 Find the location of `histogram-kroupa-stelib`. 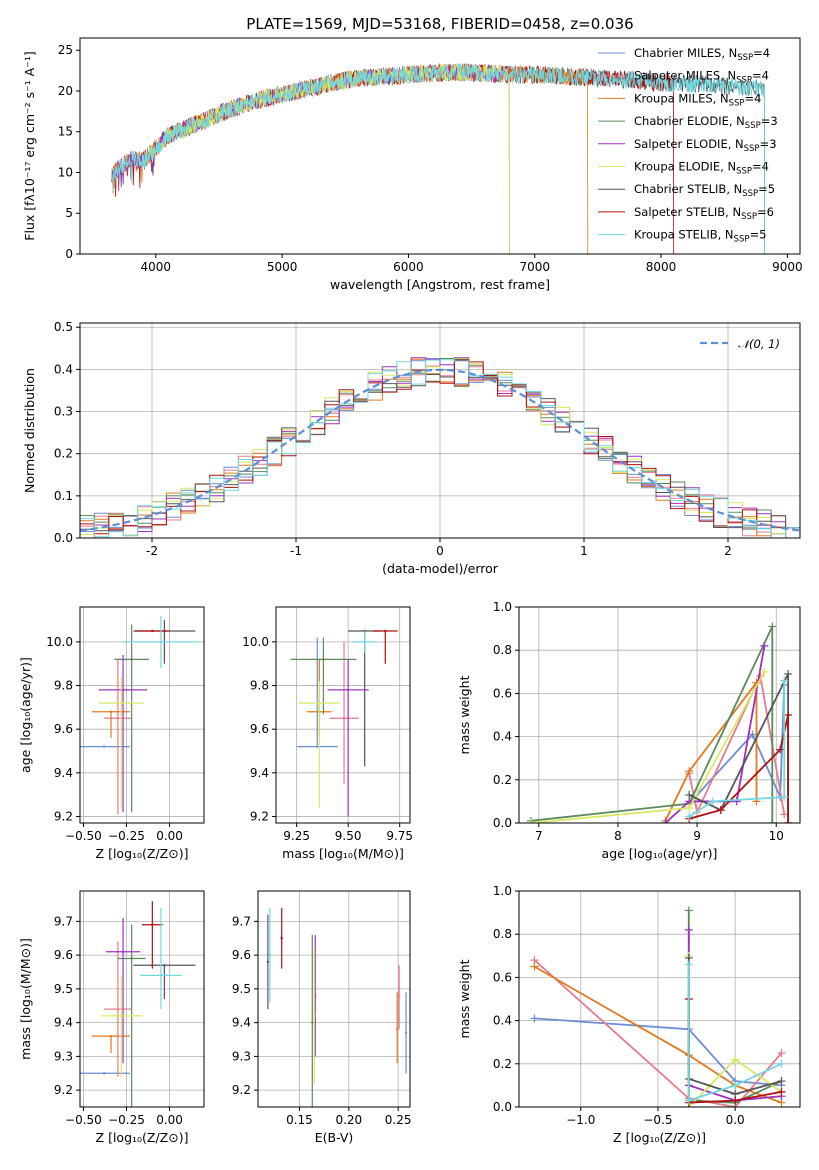

histogram-kroupa-stelib is located at coordinates (440, 448).